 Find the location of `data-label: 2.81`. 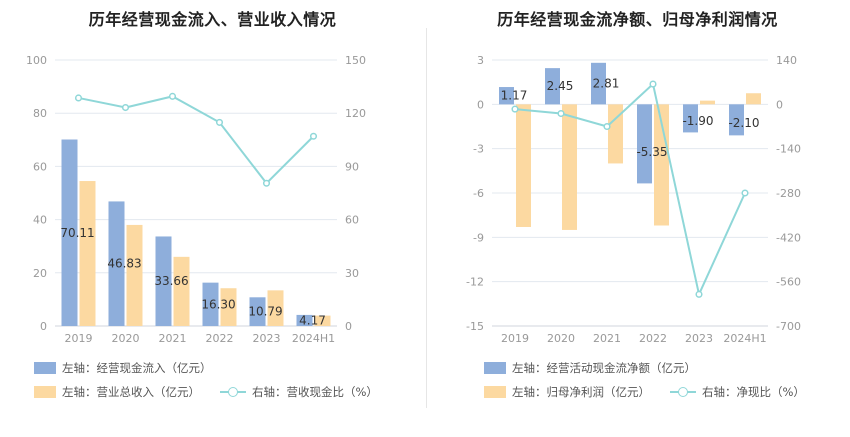

data-label: 2.81 is located at coordinates (606, 84).